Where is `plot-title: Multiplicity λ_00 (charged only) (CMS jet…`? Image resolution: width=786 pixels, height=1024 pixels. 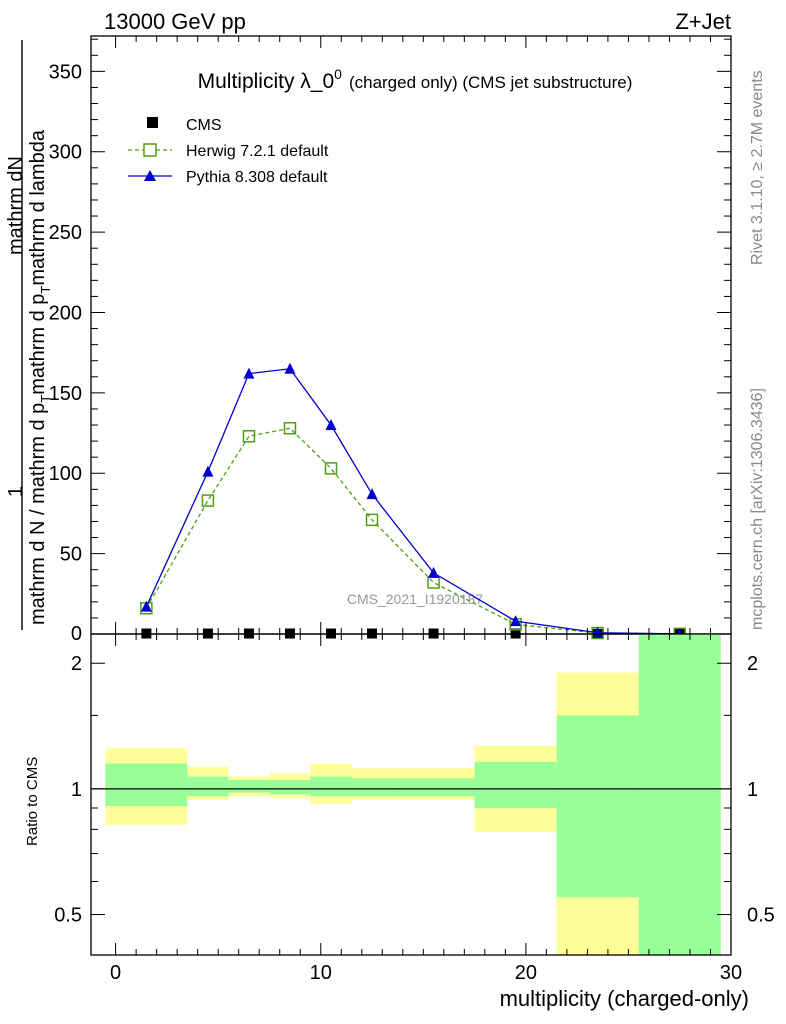
plot-title: Multiplicity λ_00 (charged only) (CMS jet… is located at coordinates (415, 79).